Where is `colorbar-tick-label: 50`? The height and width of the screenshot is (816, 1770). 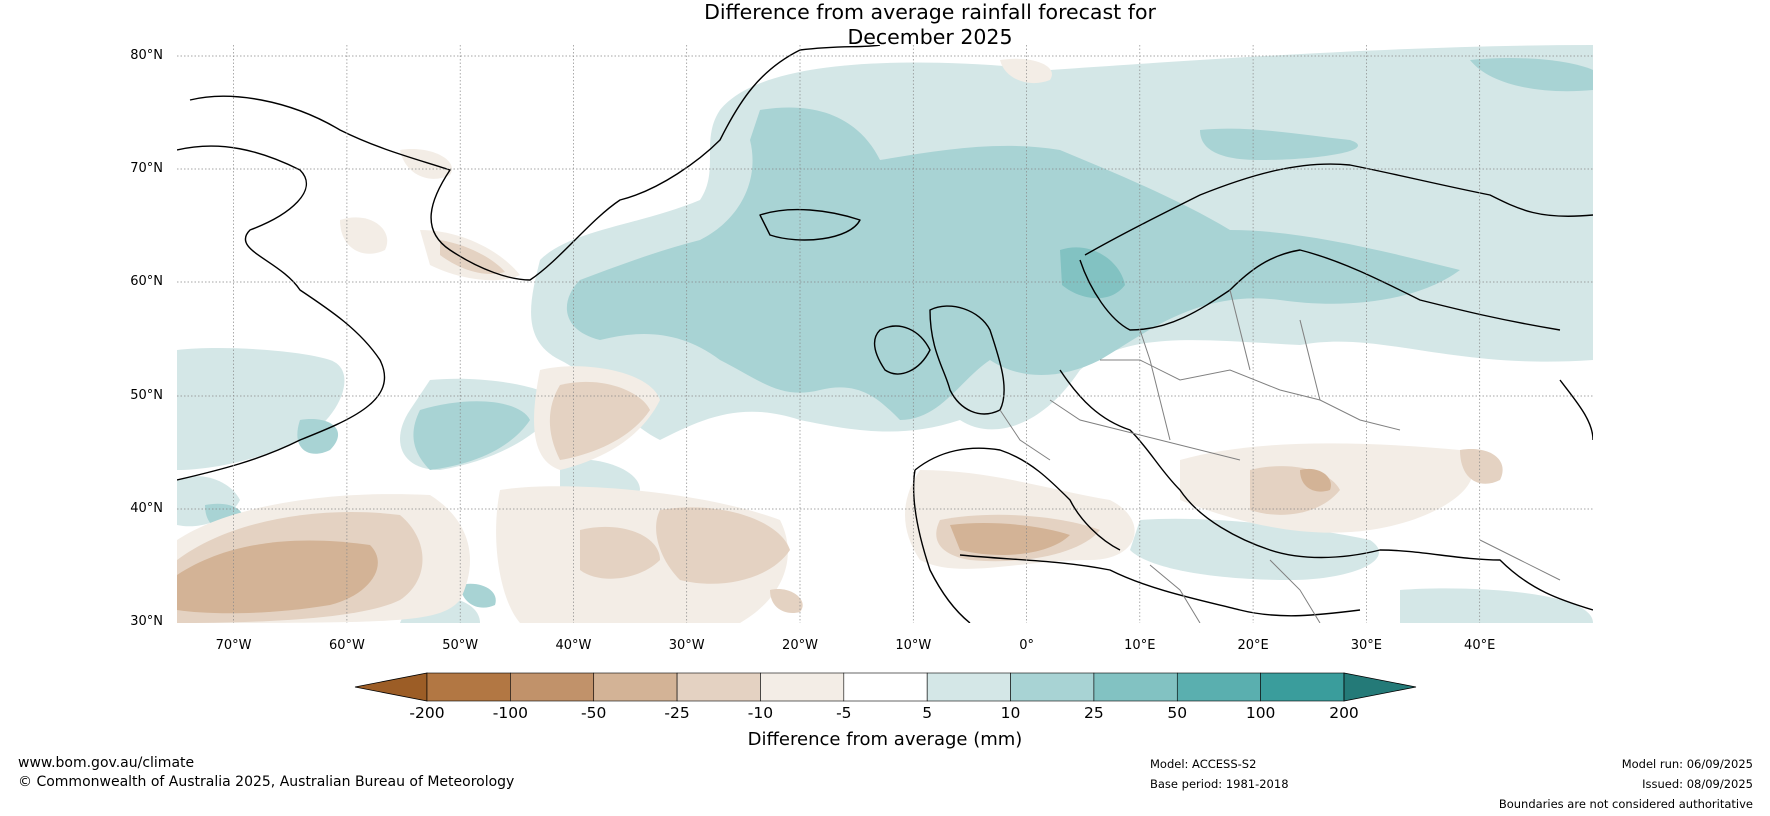
colorbar-tick-label: 50 is located at coordinates (1177, 713).